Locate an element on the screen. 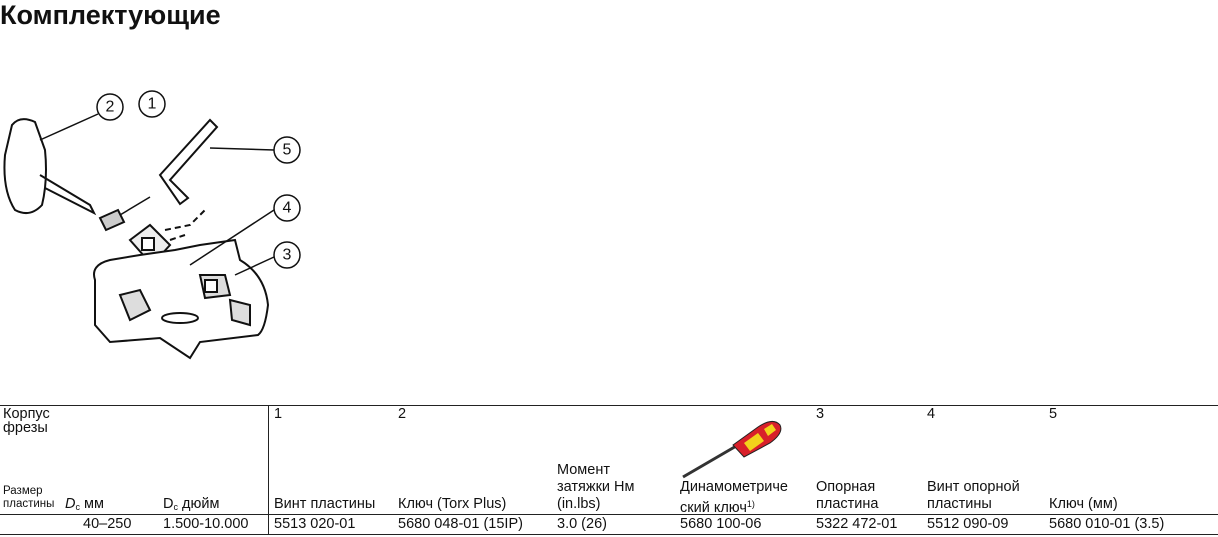  header-text: затяжки Нм is located at coordinates (596, 487).